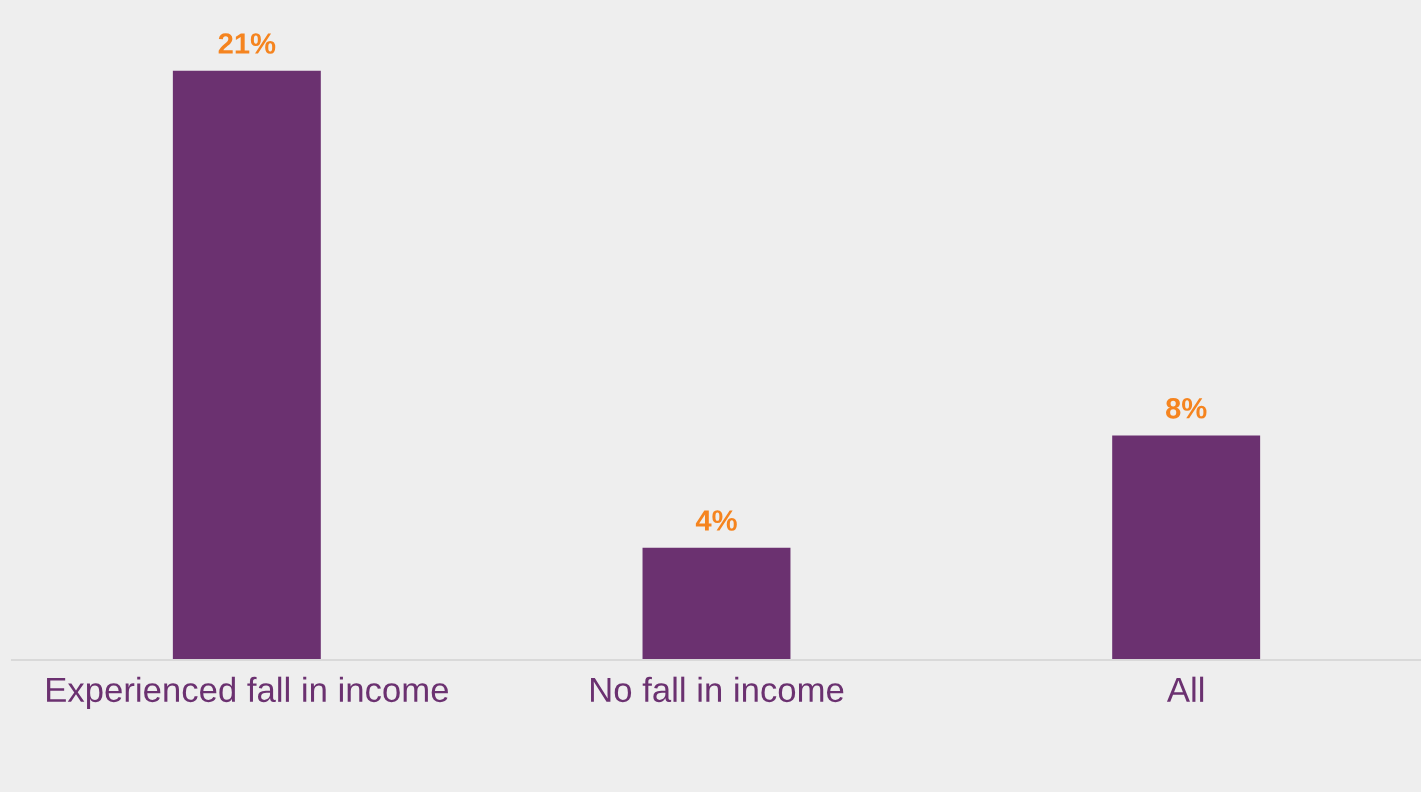  What do you see at coordinates (247, 693) in the screenshot?
I see `x-tick-label: Experienced fall in income` at bounding box center [247, 693].